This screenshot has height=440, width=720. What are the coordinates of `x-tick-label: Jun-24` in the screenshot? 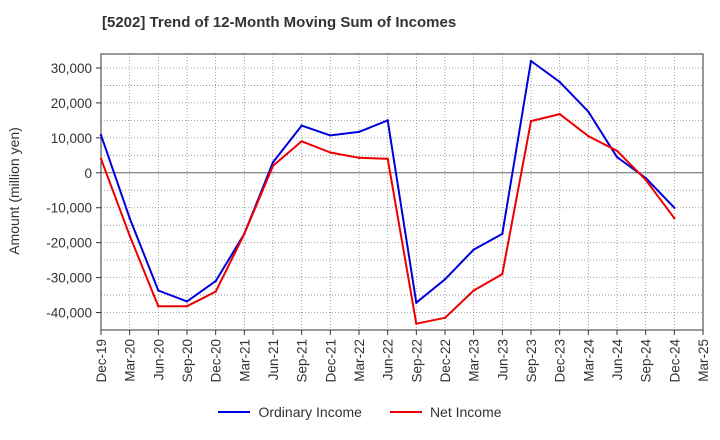 It's located at (617, 360).